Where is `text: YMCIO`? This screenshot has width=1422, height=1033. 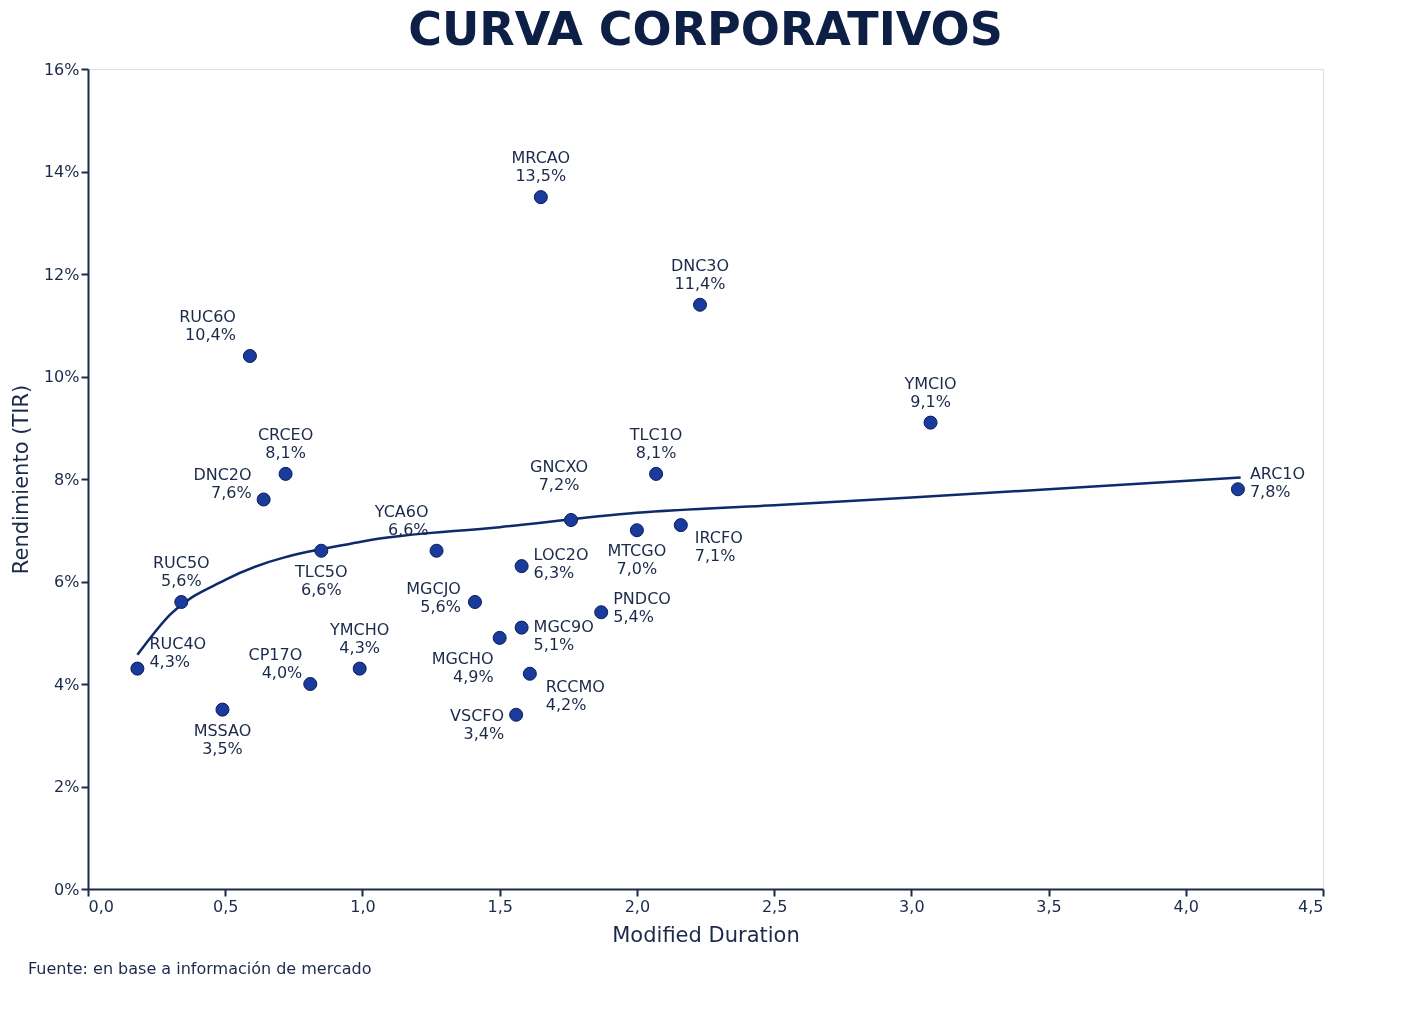
text: YMCIO is located at coordinates (930, 383).